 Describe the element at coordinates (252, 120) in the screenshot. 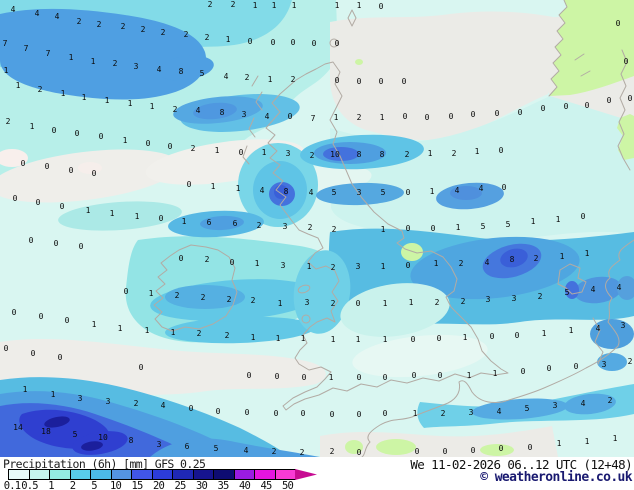

I see `coastline-hebrides` at that location.